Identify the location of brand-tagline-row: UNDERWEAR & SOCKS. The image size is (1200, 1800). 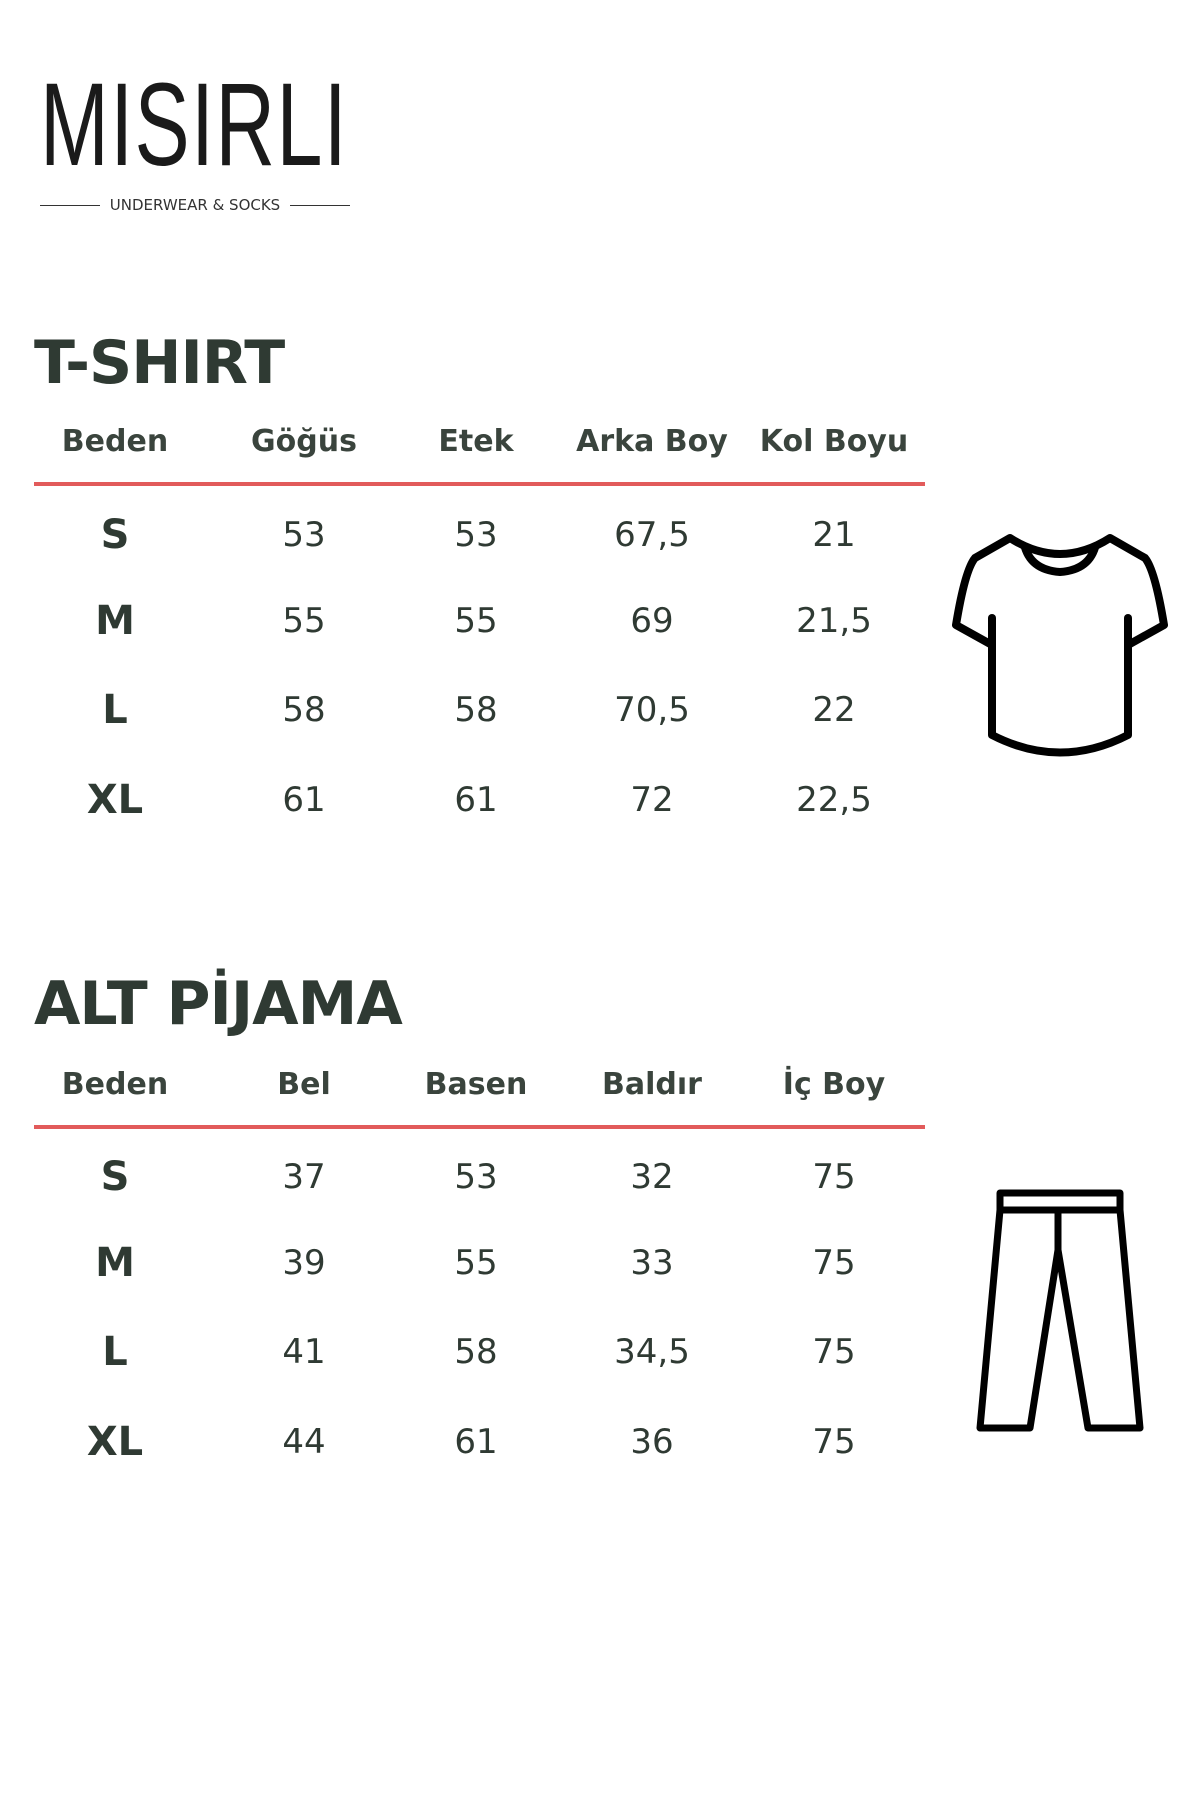
(195, 205).